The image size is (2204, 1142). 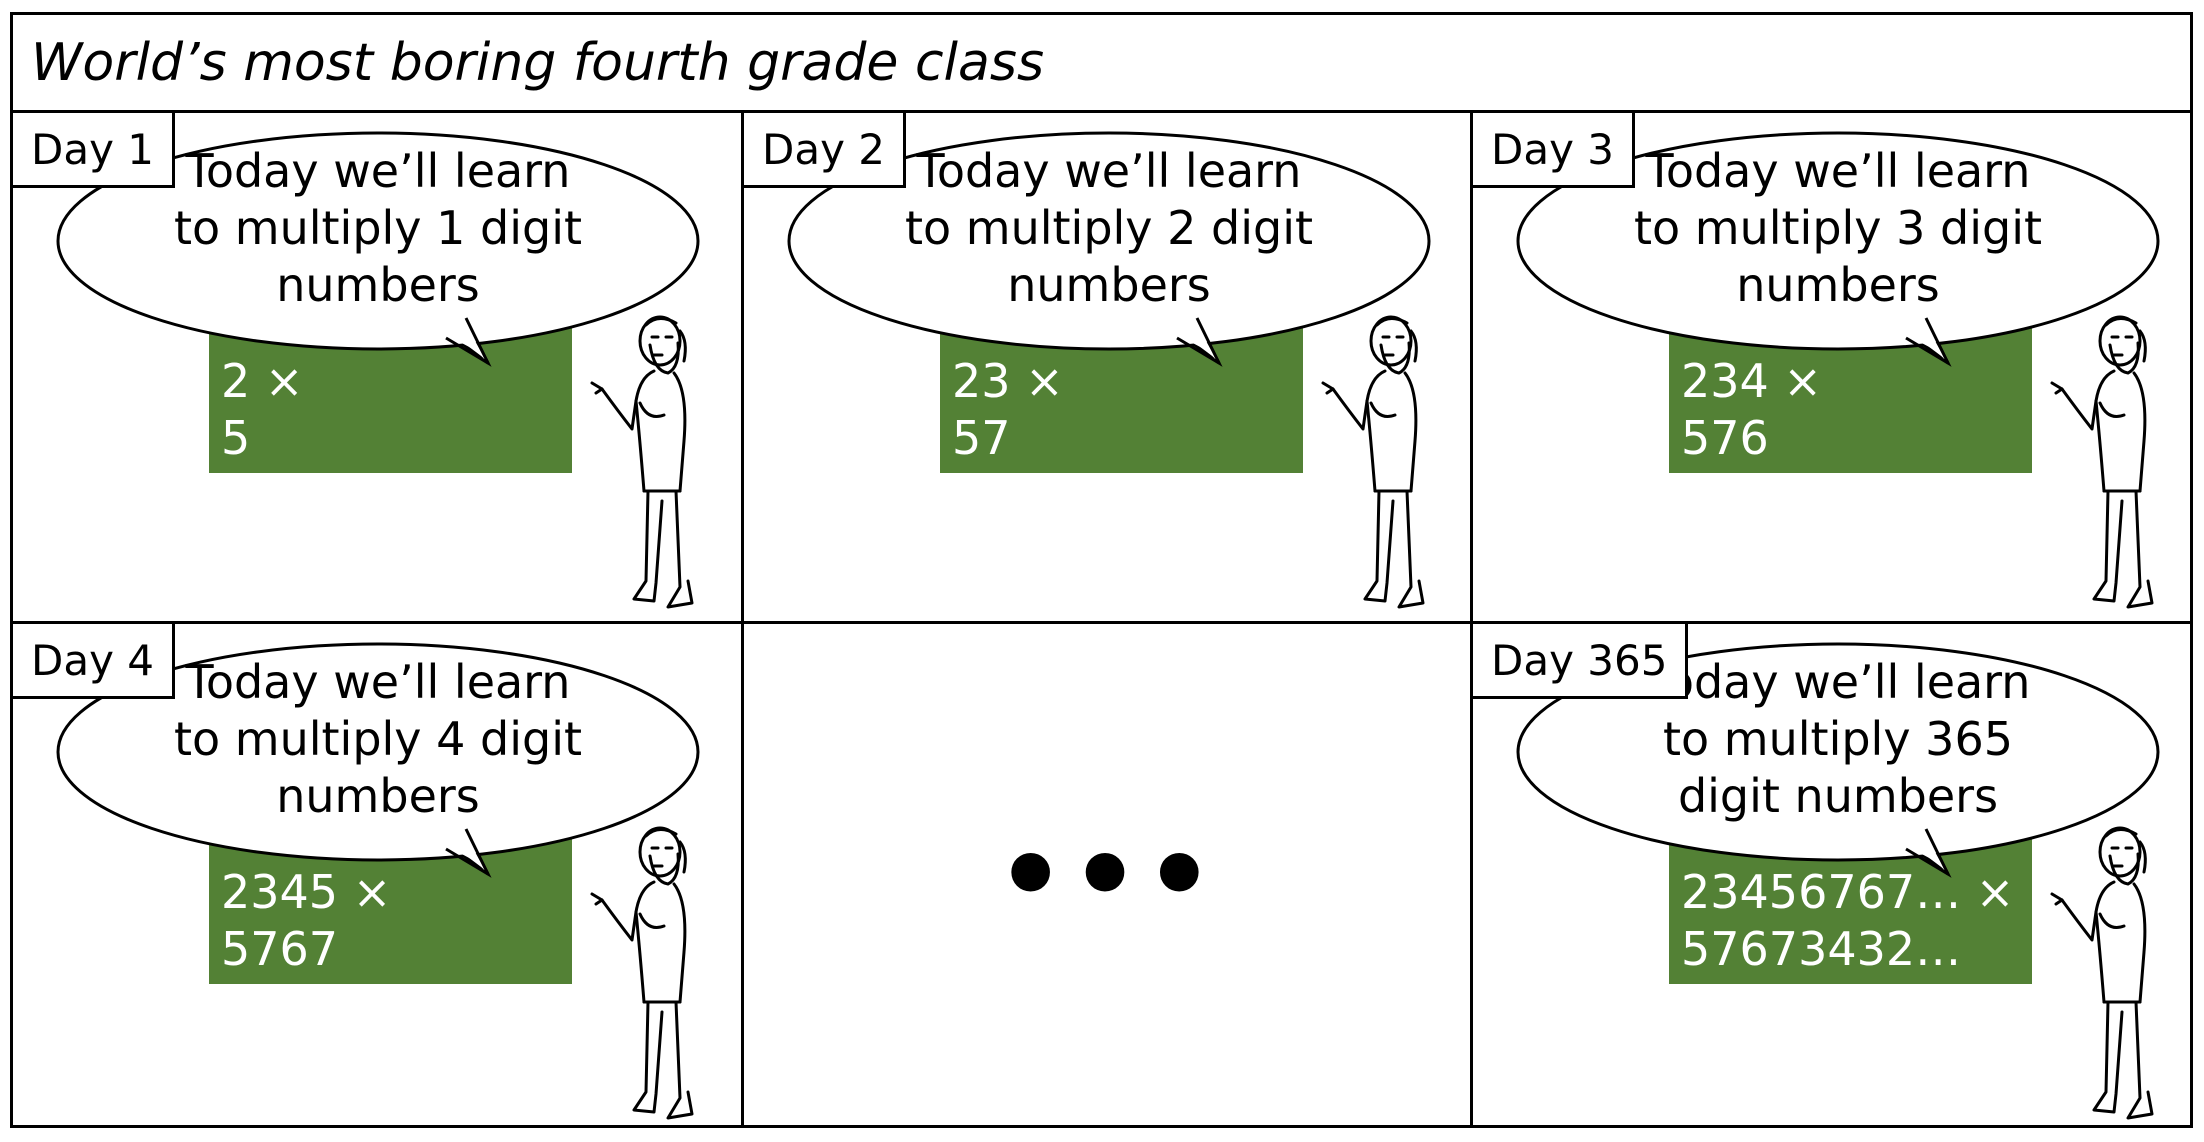 What do you see at coordinates (378, 739) in the screenshot?
I see `speech-line-2: to multiply 4 digit` at bounding box center [378, 739].